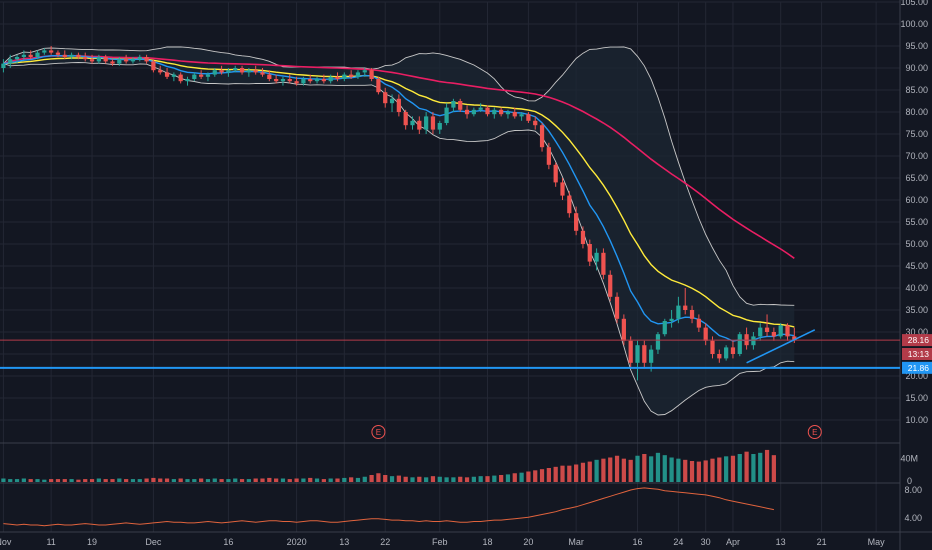  What do you see at coordinates (916, 288) in the screenshot?
I see `price-tick-label: 40.00` at bounding box center [916, 288].